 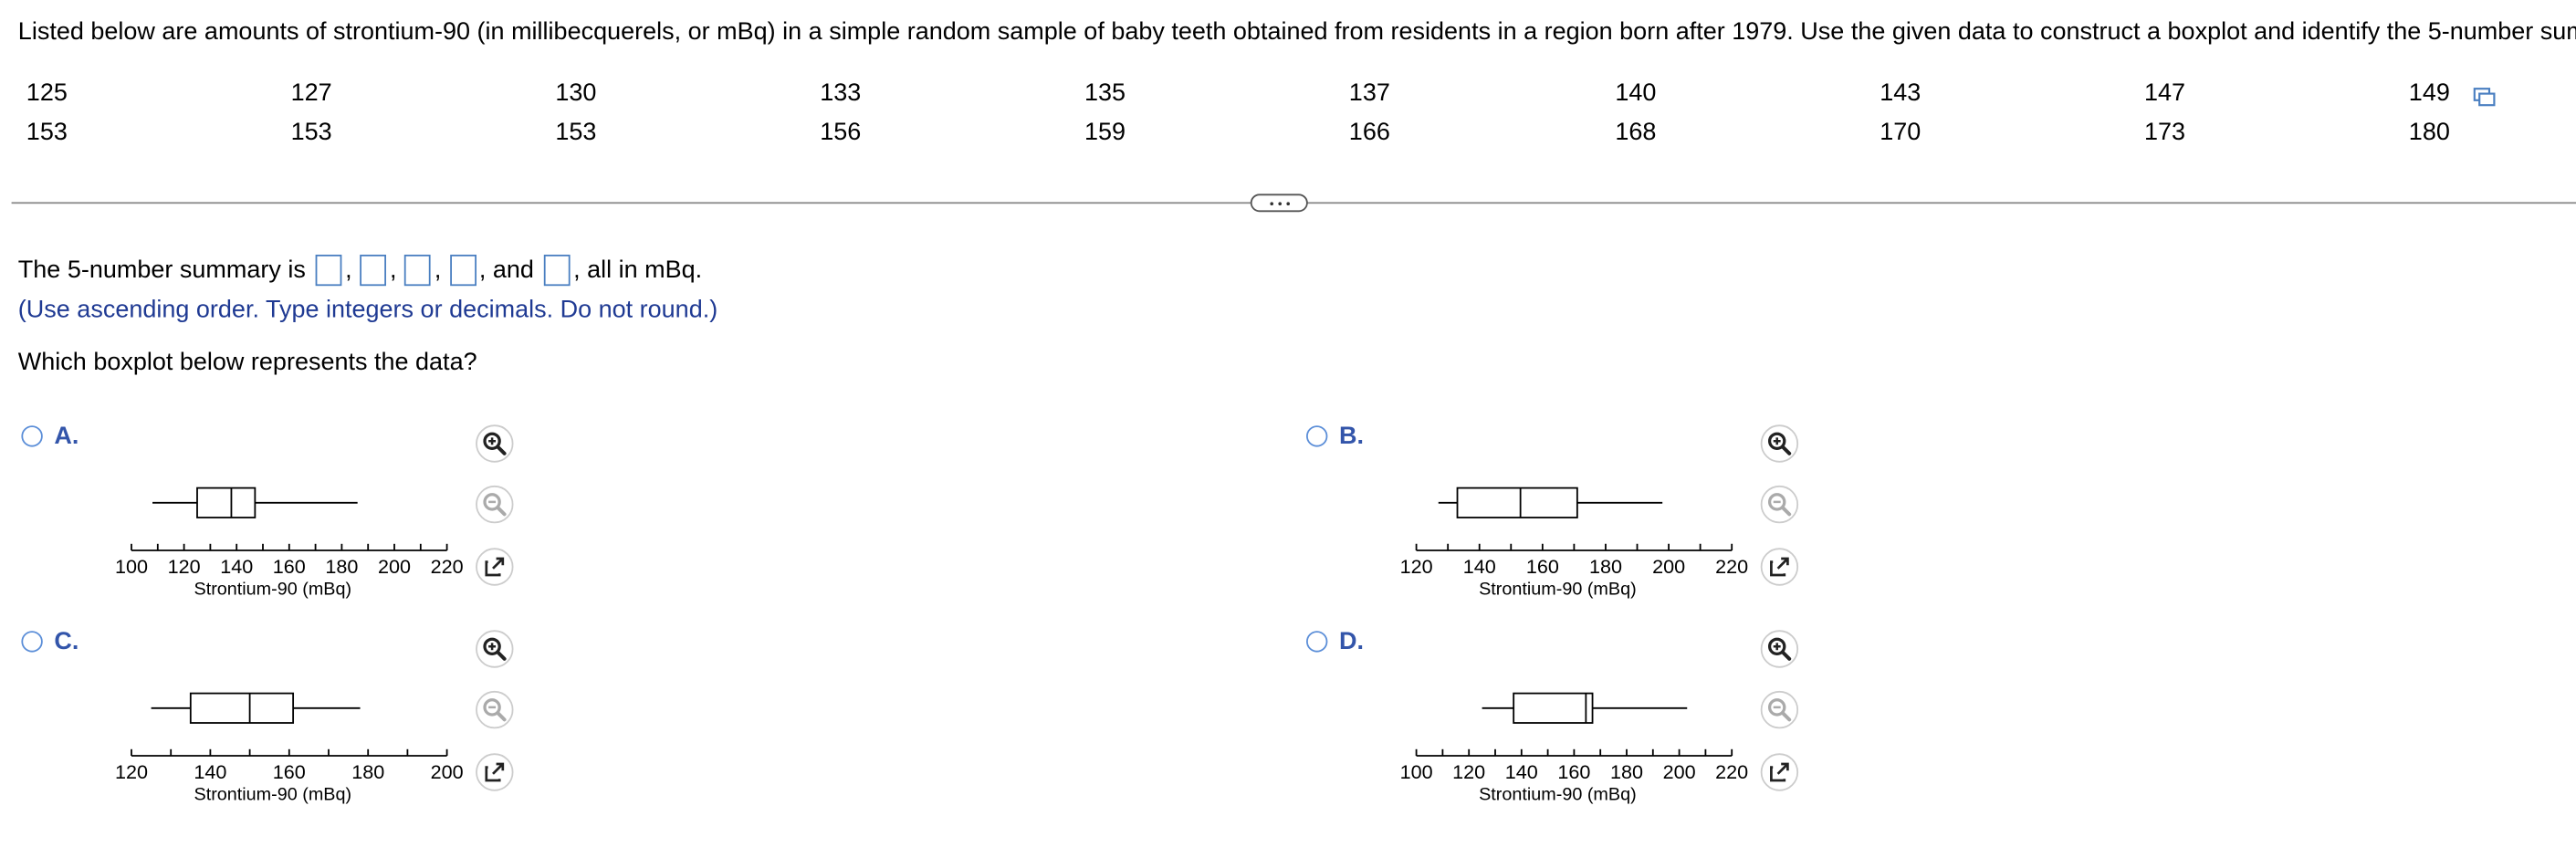 I want to click on option-b: B., so click(x=1335, y=436).